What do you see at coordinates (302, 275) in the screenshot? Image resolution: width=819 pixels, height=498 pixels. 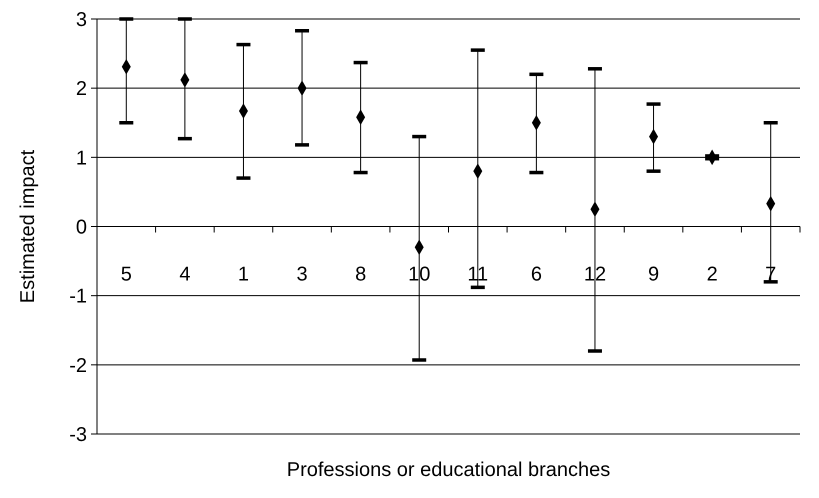 I see `x-tick-label: 3` at bounding box center [302, 275].